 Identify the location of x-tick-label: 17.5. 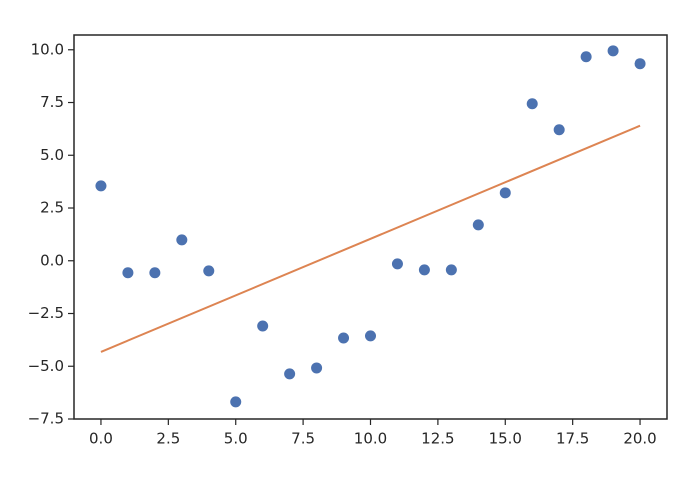
(572, 439).